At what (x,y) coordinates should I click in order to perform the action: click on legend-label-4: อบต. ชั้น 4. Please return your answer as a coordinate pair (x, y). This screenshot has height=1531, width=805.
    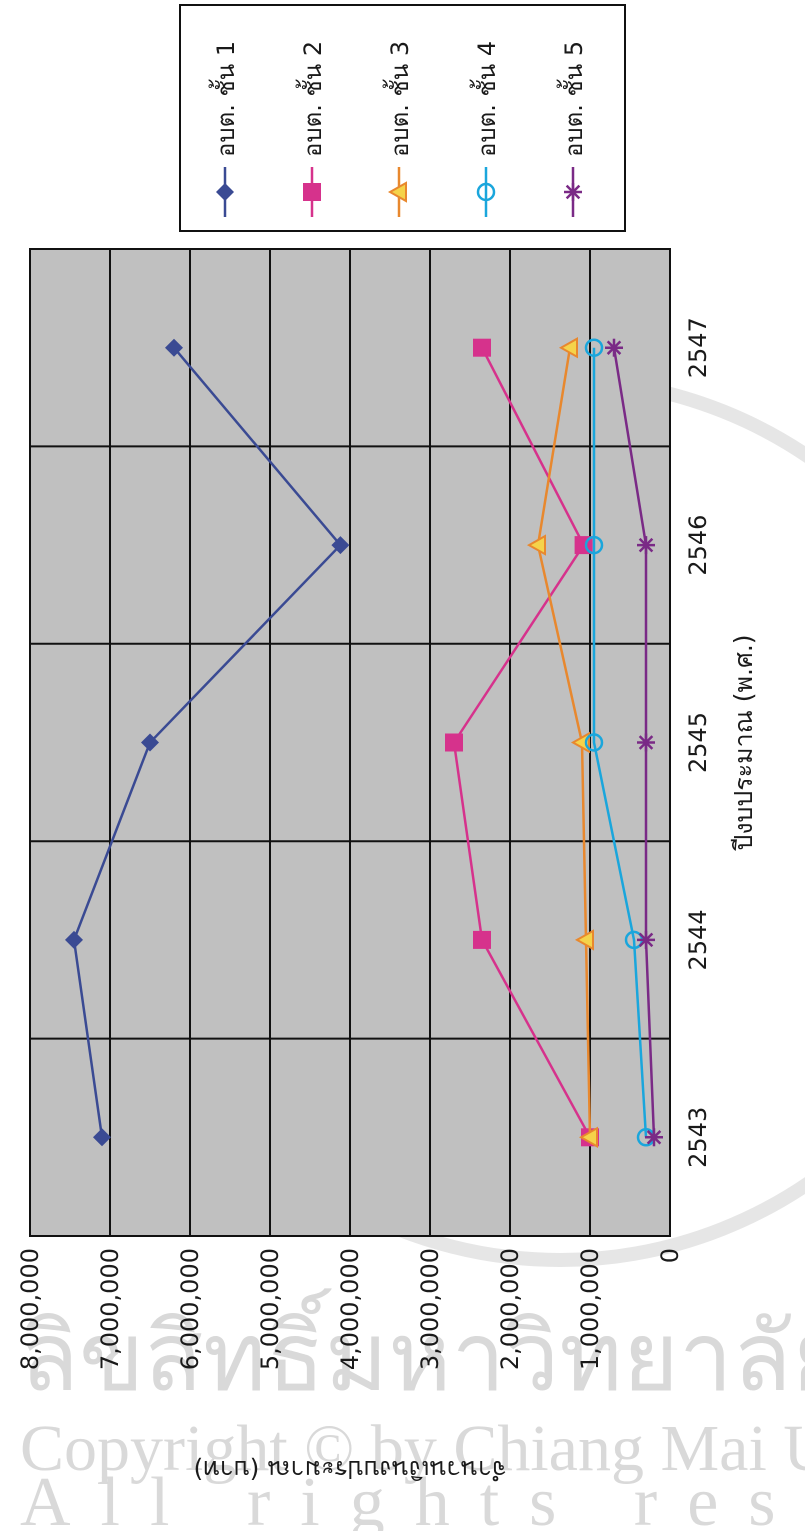
    Looking at the image, I should click on (485, 99).